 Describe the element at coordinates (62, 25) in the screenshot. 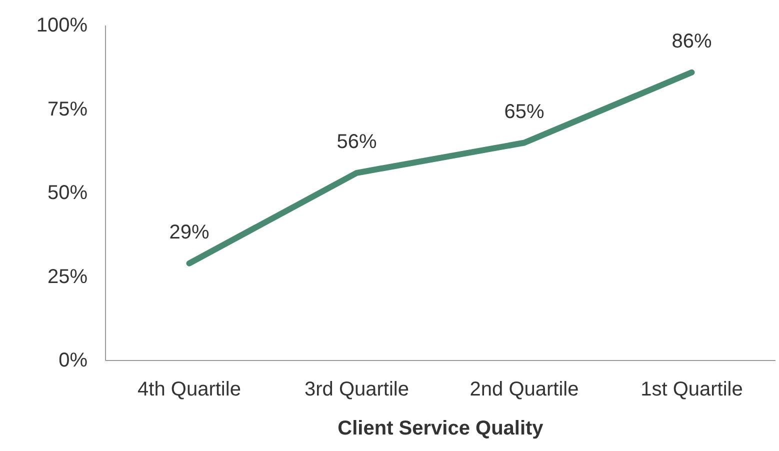

I see `y-tick-label: 100%` at that location.